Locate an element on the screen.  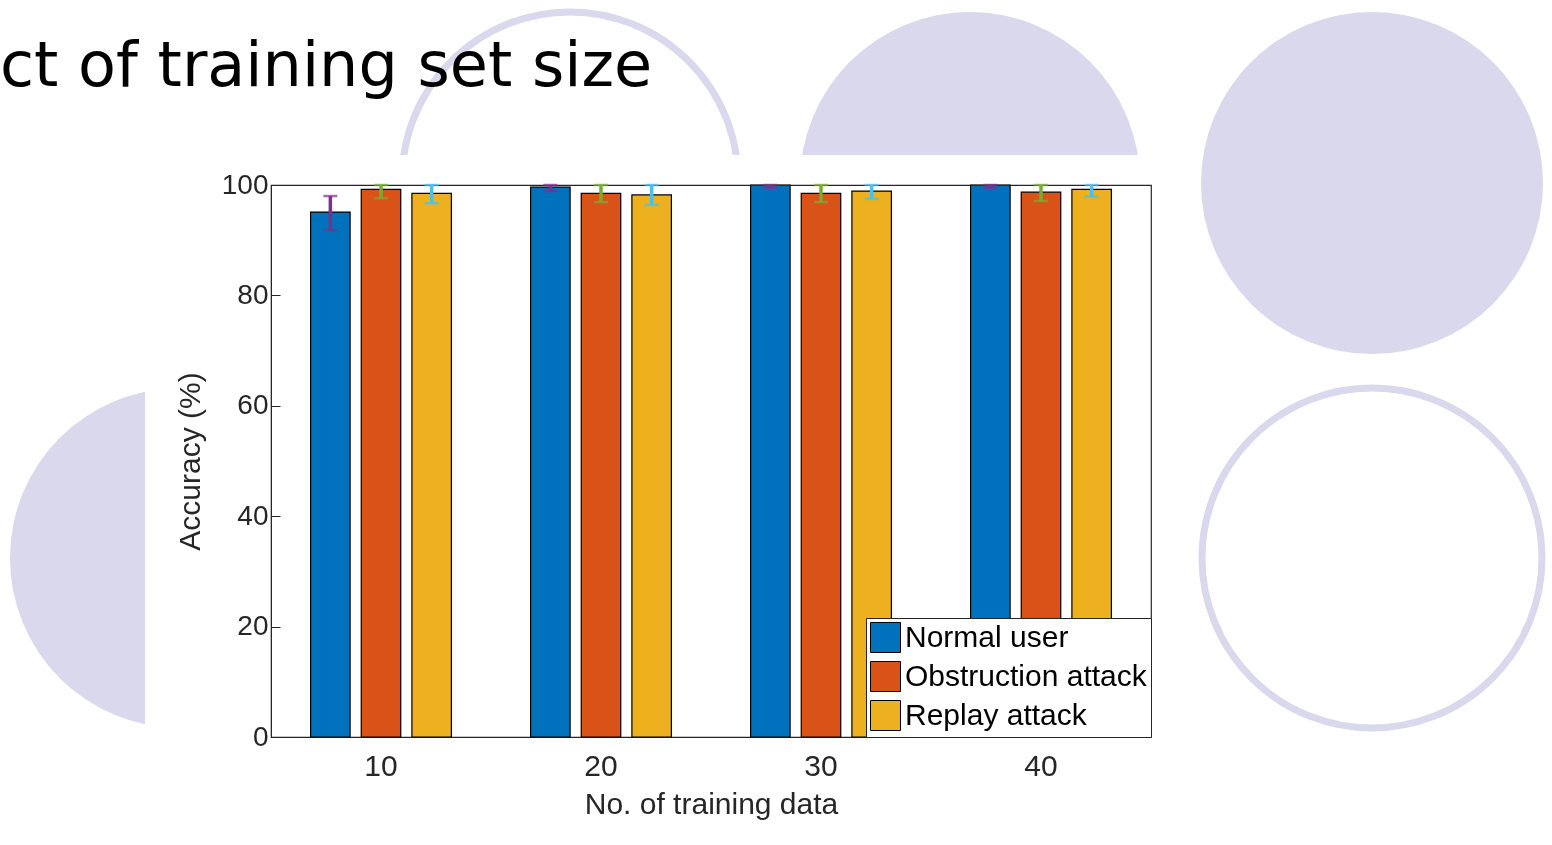
x-axis-title: No. of training data is located at coordinates (711, 803).